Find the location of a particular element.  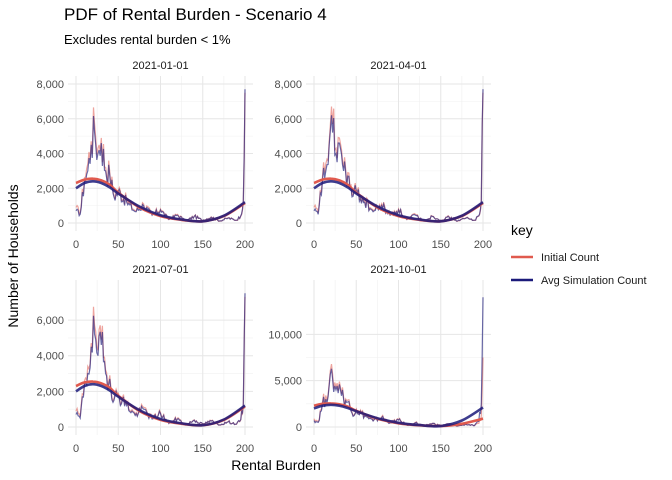

y-tick-label: 10,000 is located at coordinates (285, 335).